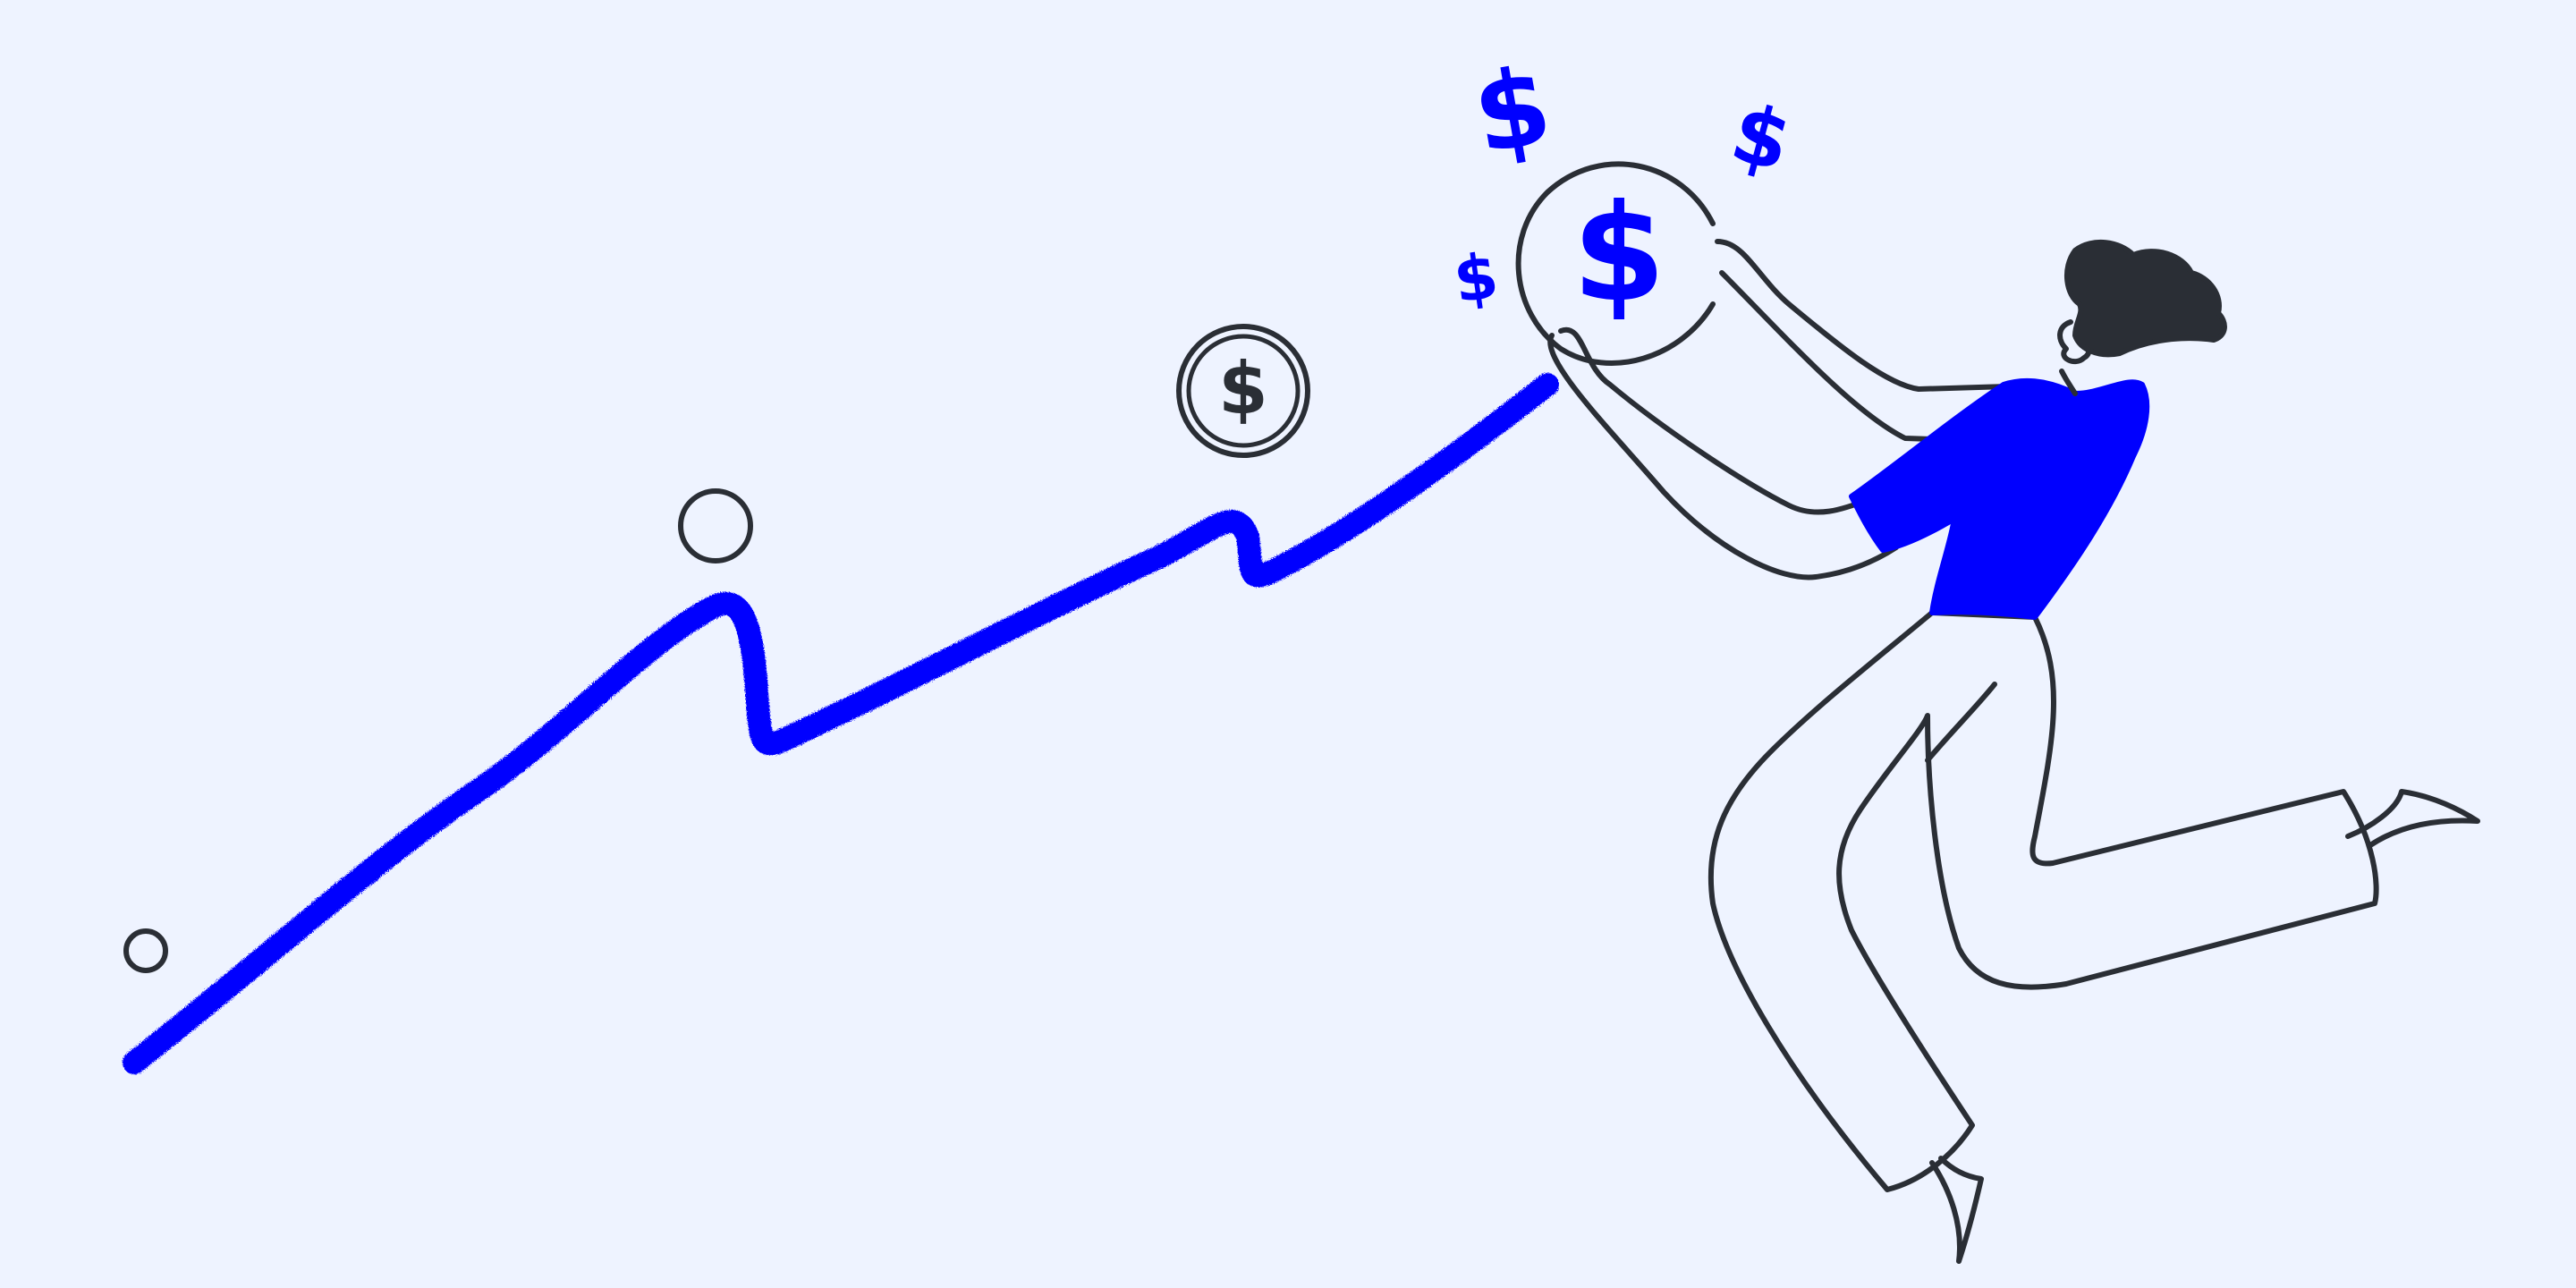 This screenshot has width=2576, height=1288. I want to click on back-shoe, so click(2412, 818).